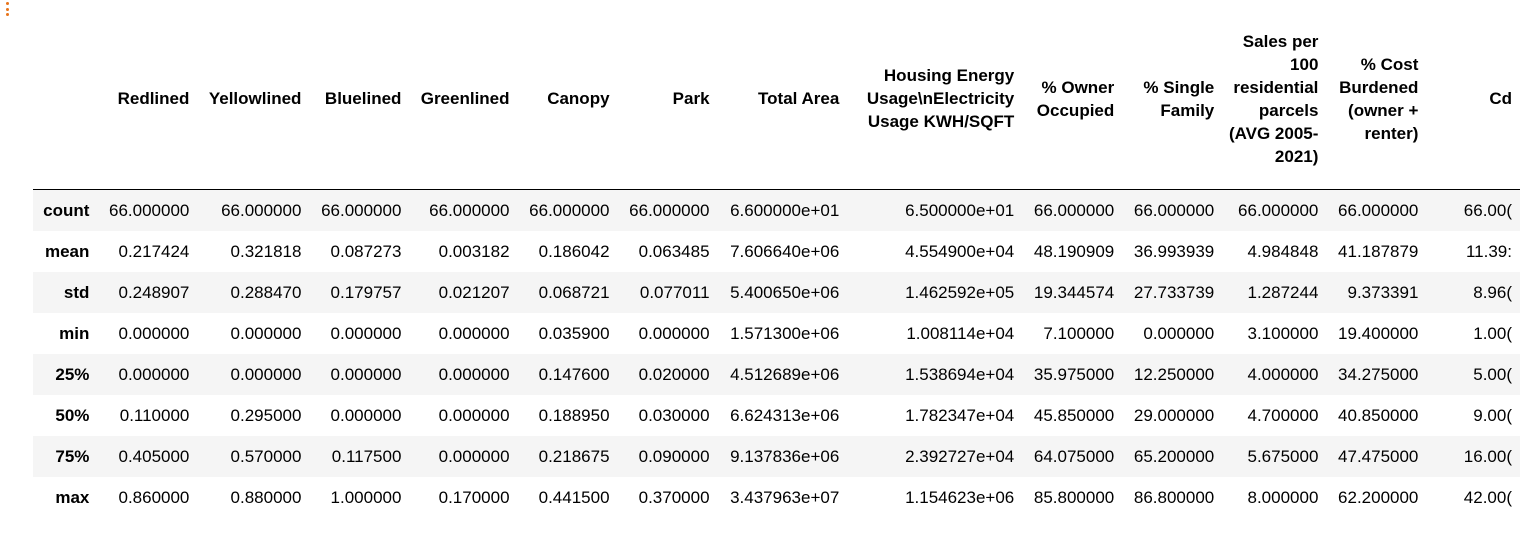  Describe the element at coordinates (1492, 292) in the screenshot. I see `table-cell: 8.96(` at that location.